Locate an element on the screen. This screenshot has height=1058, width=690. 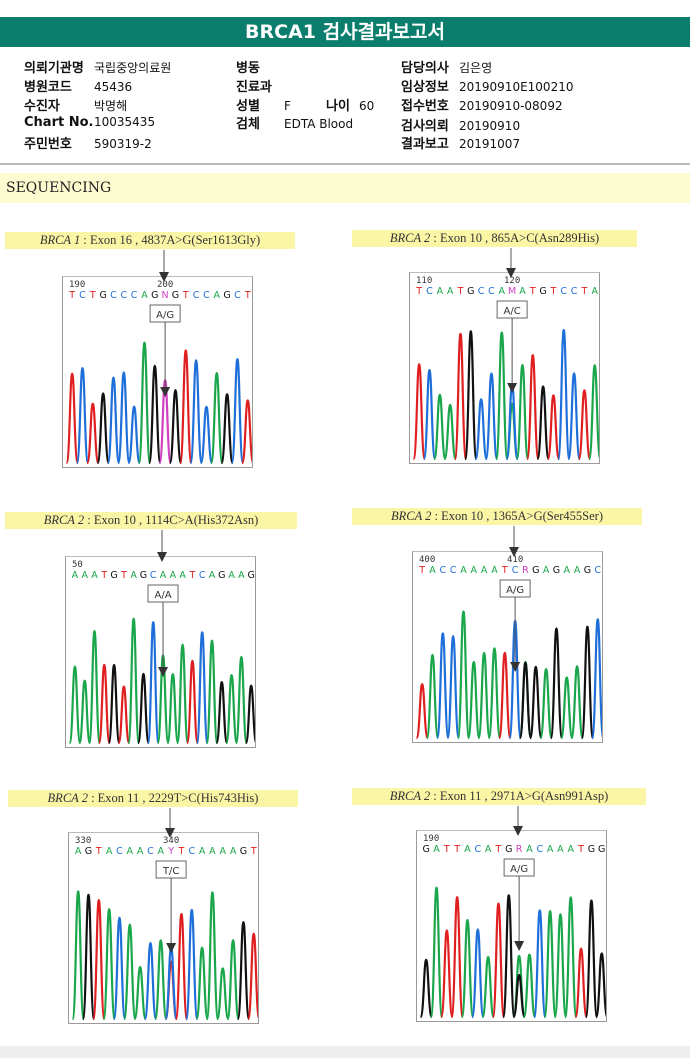
genotype-call: A/G is located at coordinates (515, 590).